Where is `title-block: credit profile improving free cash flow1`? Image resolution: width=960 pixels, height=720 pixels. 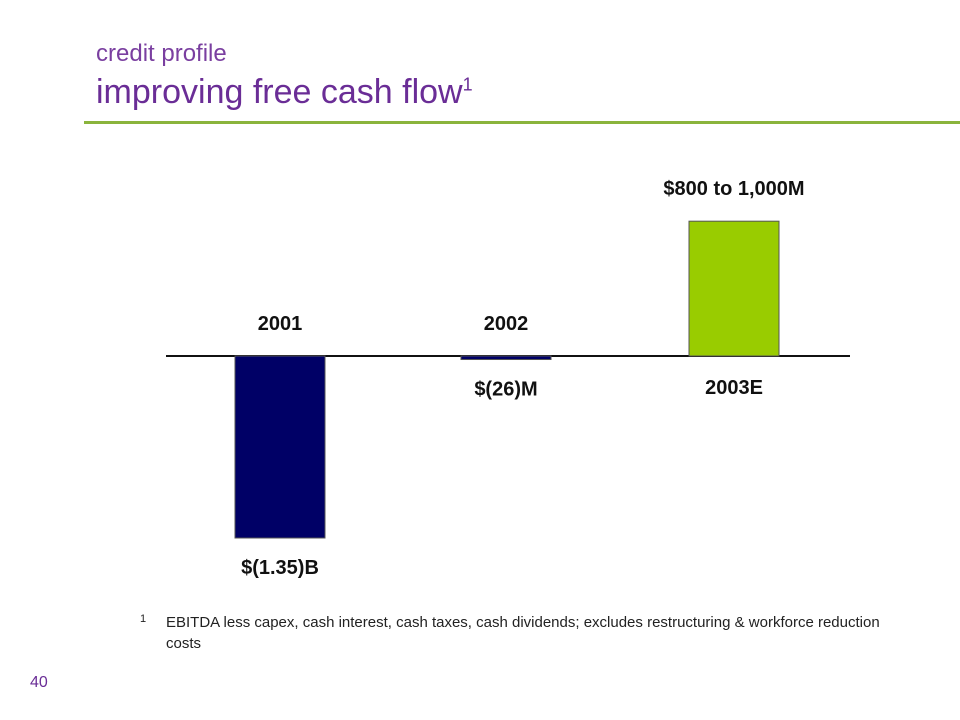 title-block: credit profile improving free cash flow1 is located at coordinates (284, 76).